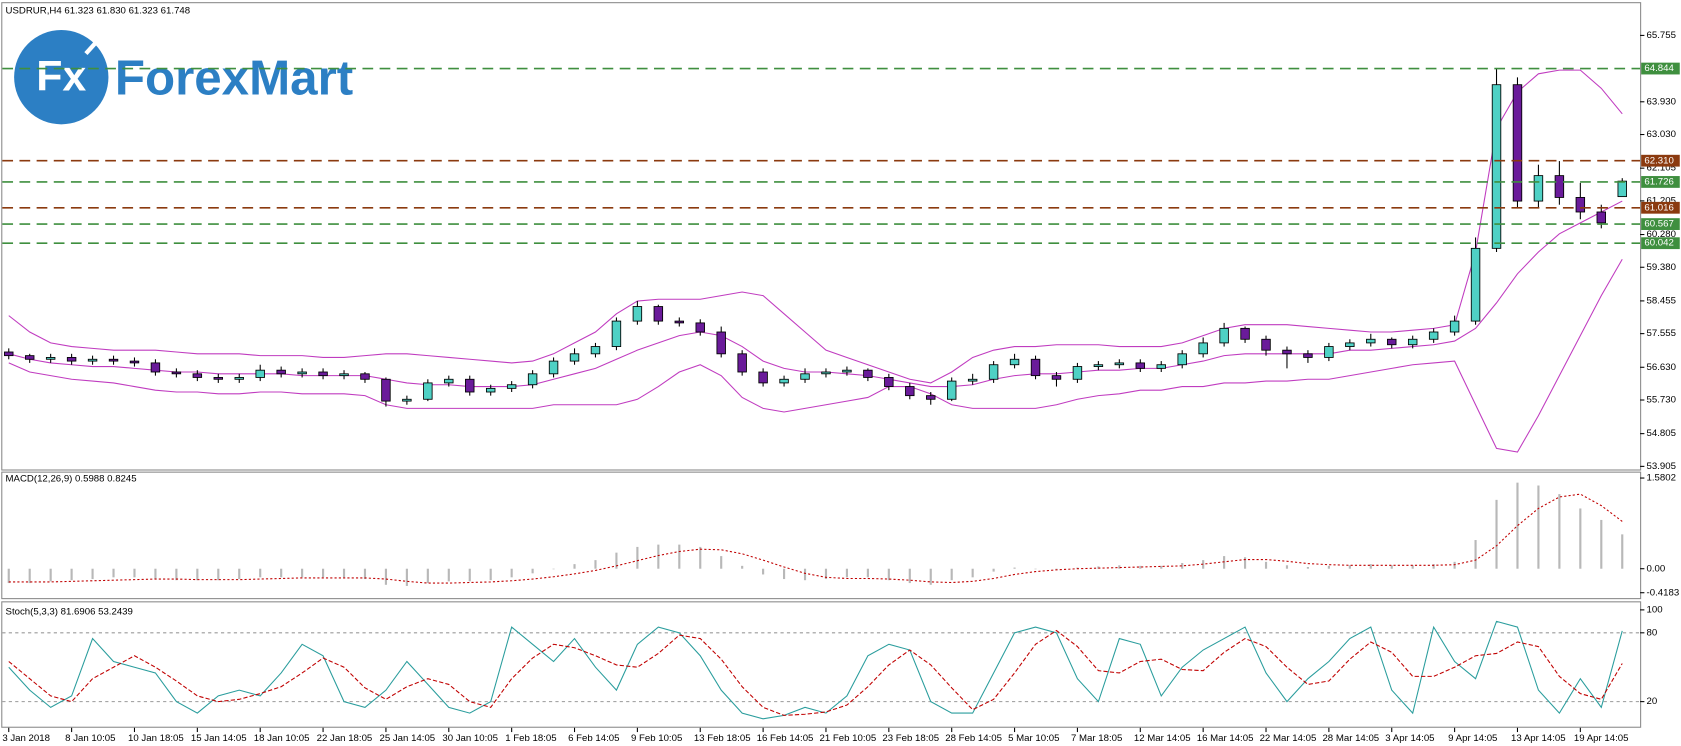  What do you see at coordinates (1162, 738) in the screenshot?
I see `x-tick-label: 12 Mar 14:05` at bounding box center [1162, 738].